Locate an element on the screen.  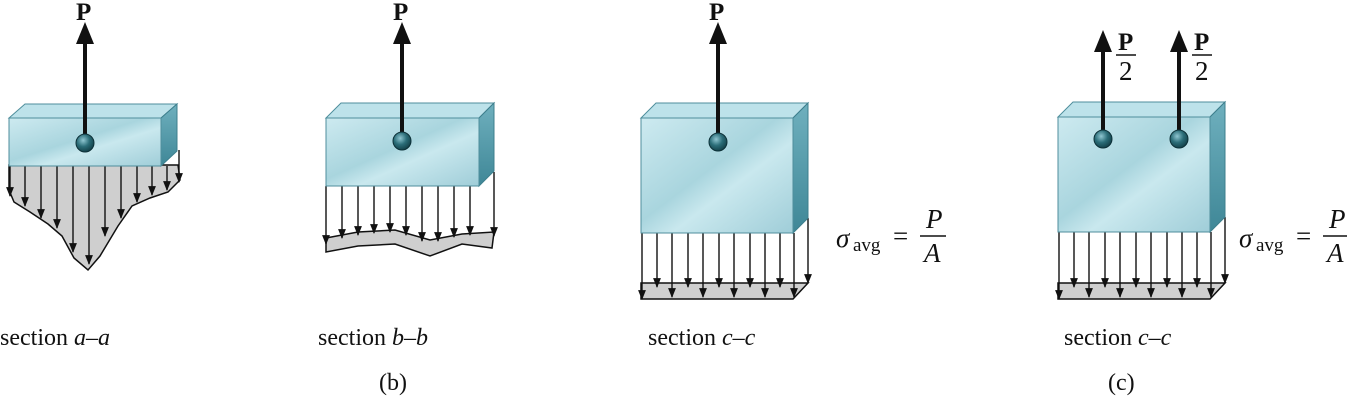
half-force-label-right: P 2 is located at coordinates (1202, 57).